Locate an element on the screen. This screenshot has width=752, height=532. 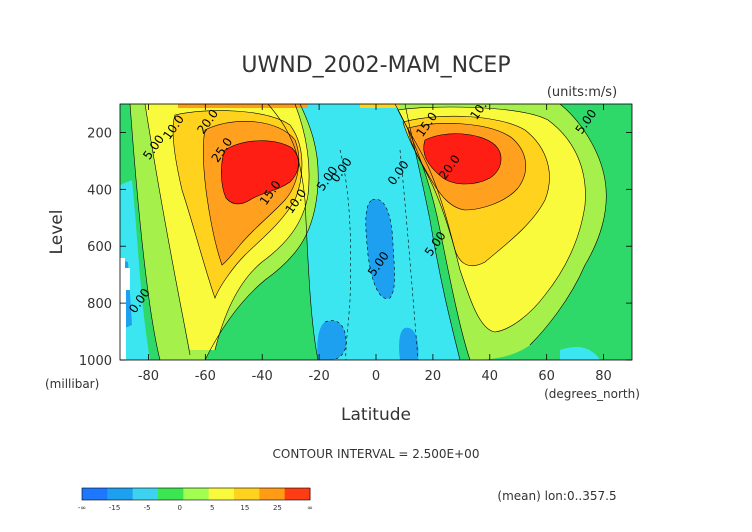
x-tick-label: 60 is located at coordinates (546, 376).